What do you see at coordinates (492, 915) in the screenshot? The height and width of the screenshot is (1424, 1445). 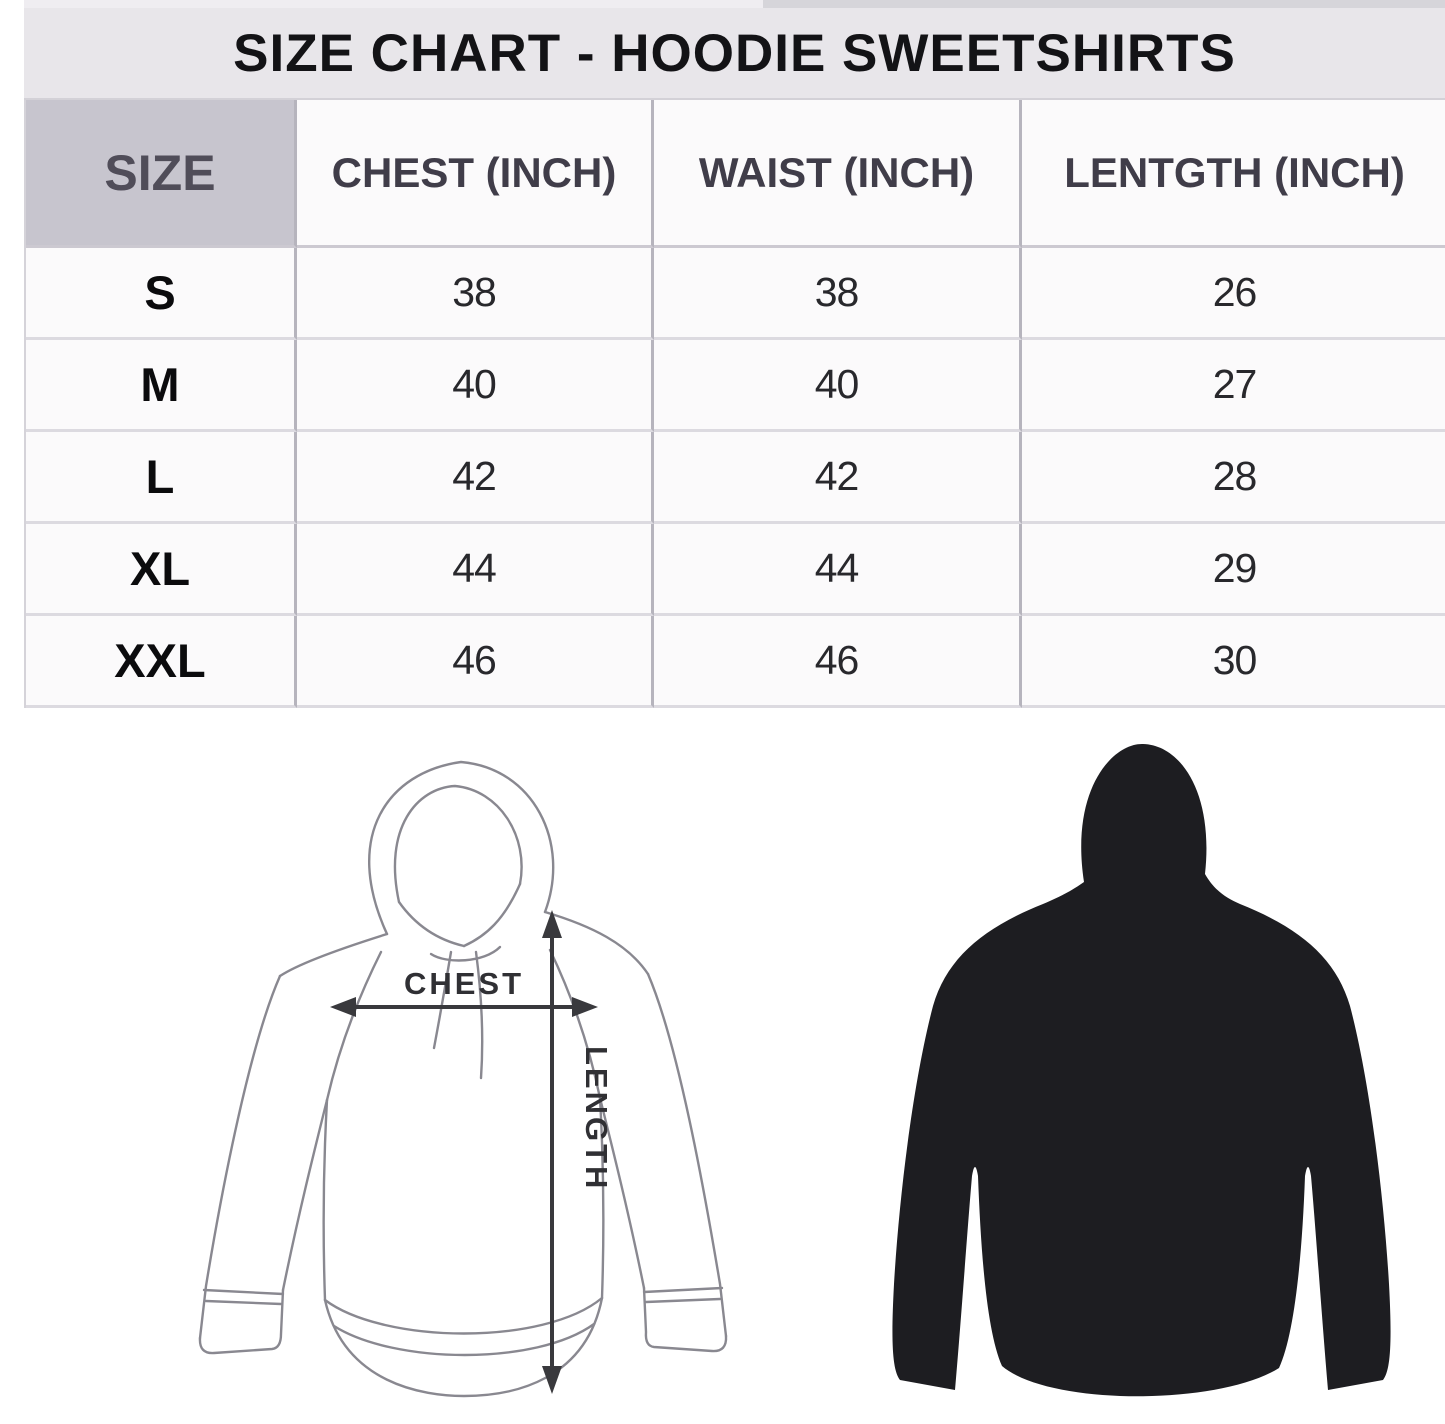 I see `hood-opening-right-v` at bounding box center [492, 915].